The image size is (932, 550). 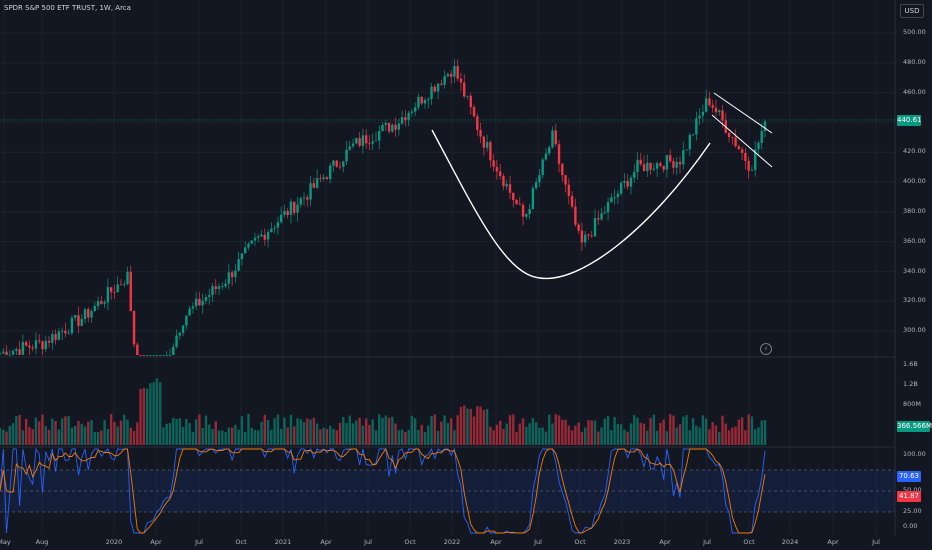 What do you see at coordinates (743, 113) in the screenshot?
I see `channel-upper-line` at bounding box center [743, 113].